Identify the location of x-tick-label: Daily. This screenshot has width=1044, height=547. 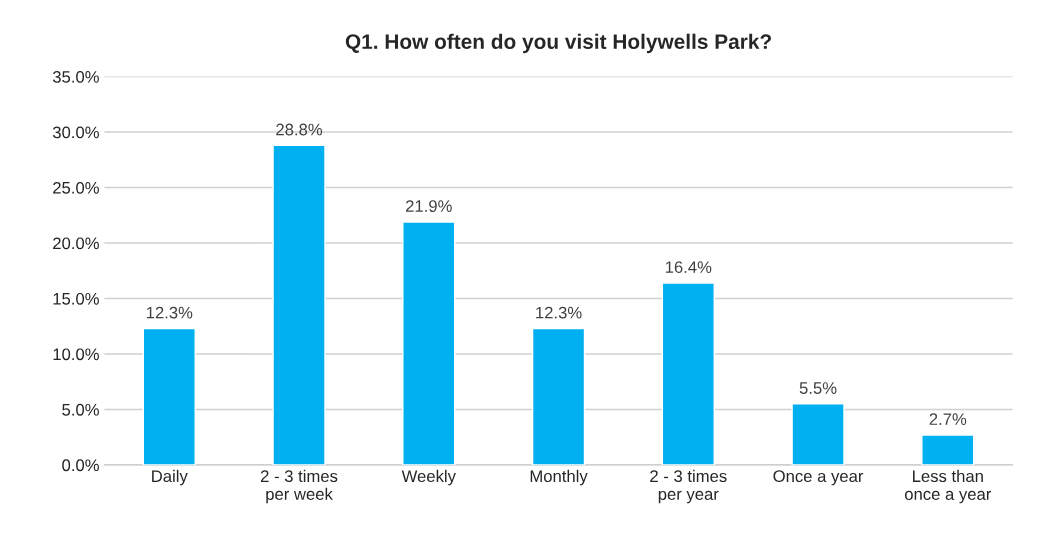
(170, 477).